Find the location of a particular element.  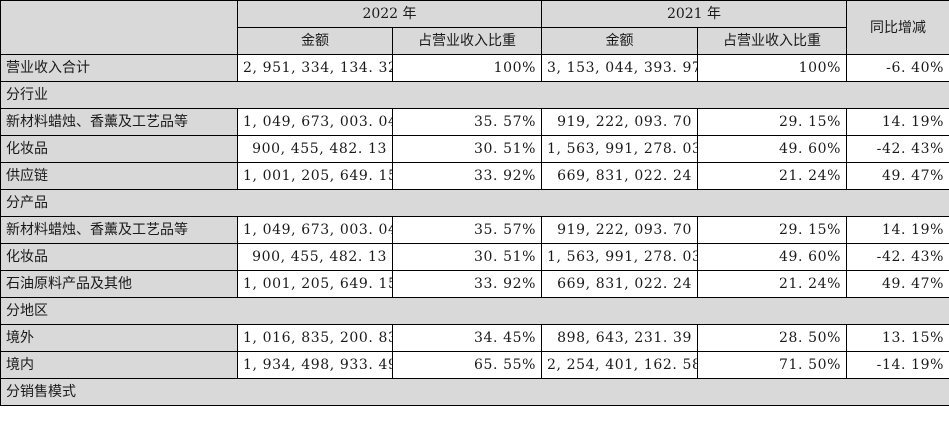

section-title: 分地区 is located at coordinates (474, 311).